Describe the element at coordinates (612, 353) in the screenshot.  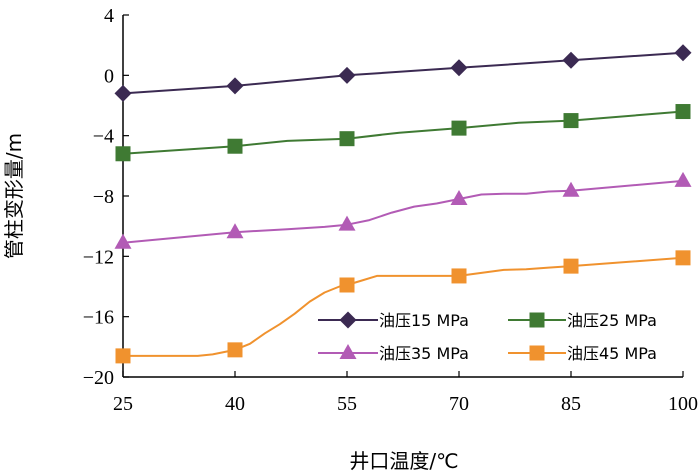
I see `legend-label: 油压45 MPa` at that location.